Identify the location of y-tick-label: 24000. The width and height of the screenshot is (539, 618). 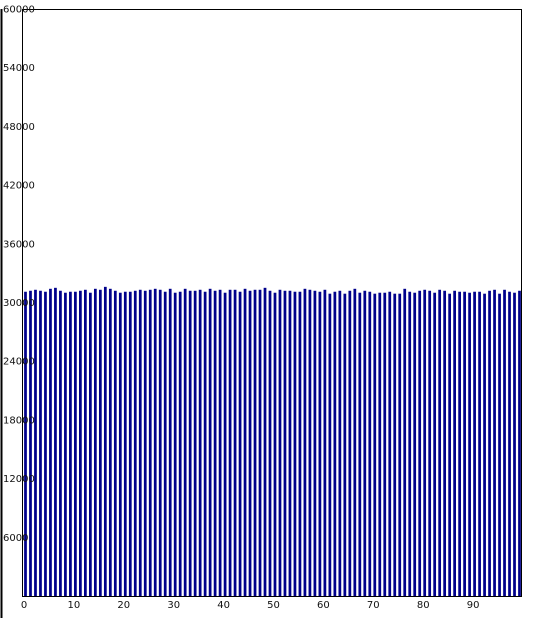
(19, 362).